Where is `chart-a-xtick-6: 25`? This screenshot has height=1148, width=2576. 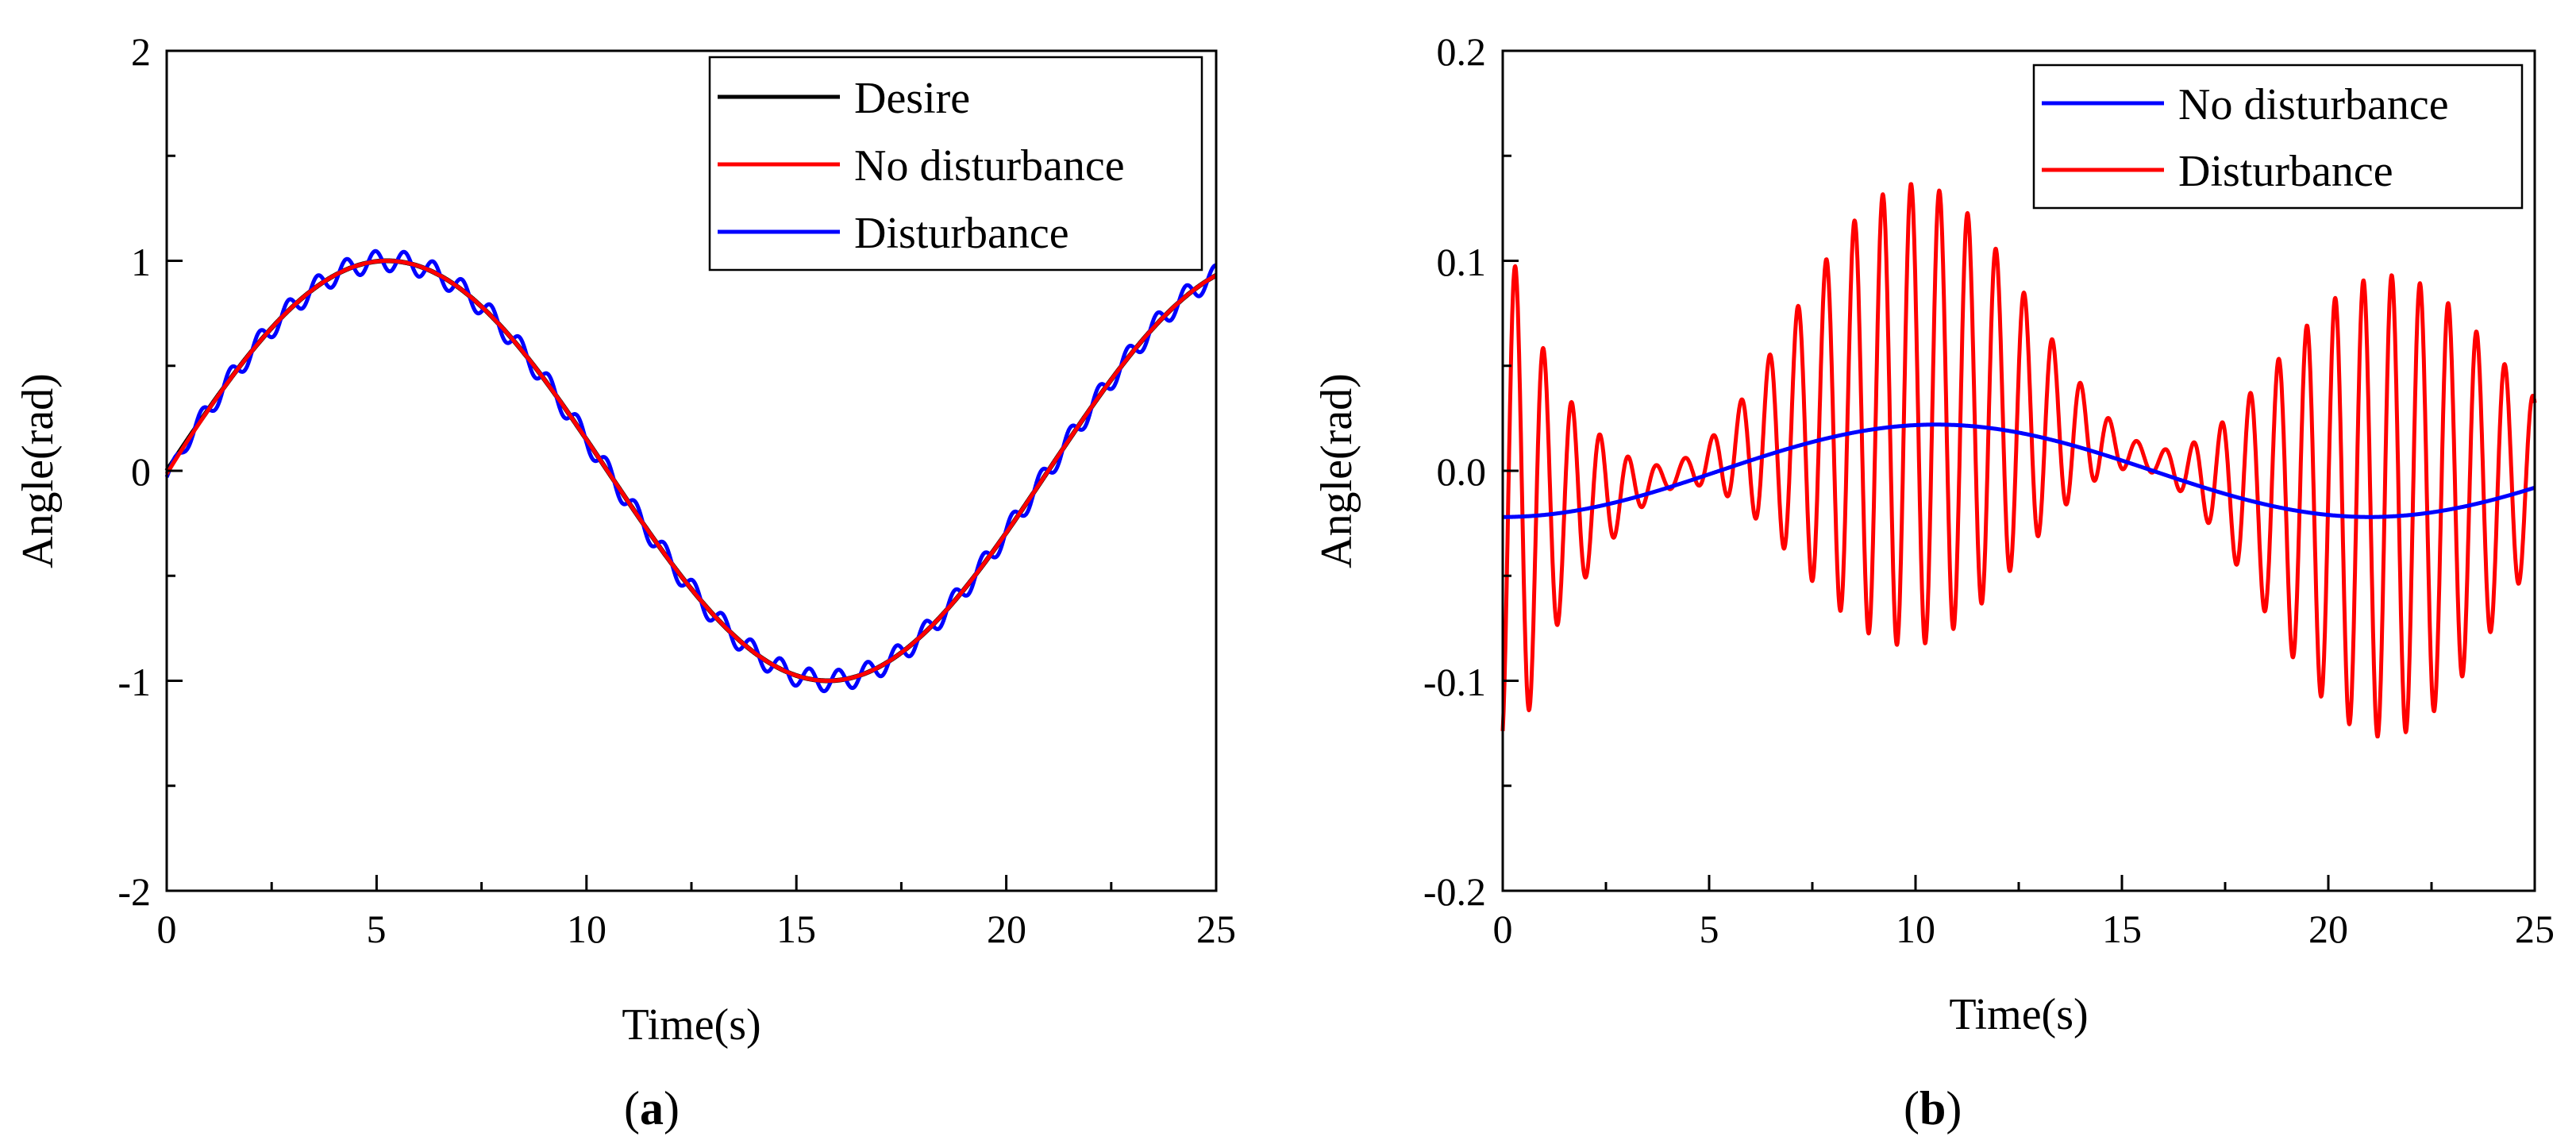
chart-a-xtick-6: 25 is located at coordinates (1216, 929).